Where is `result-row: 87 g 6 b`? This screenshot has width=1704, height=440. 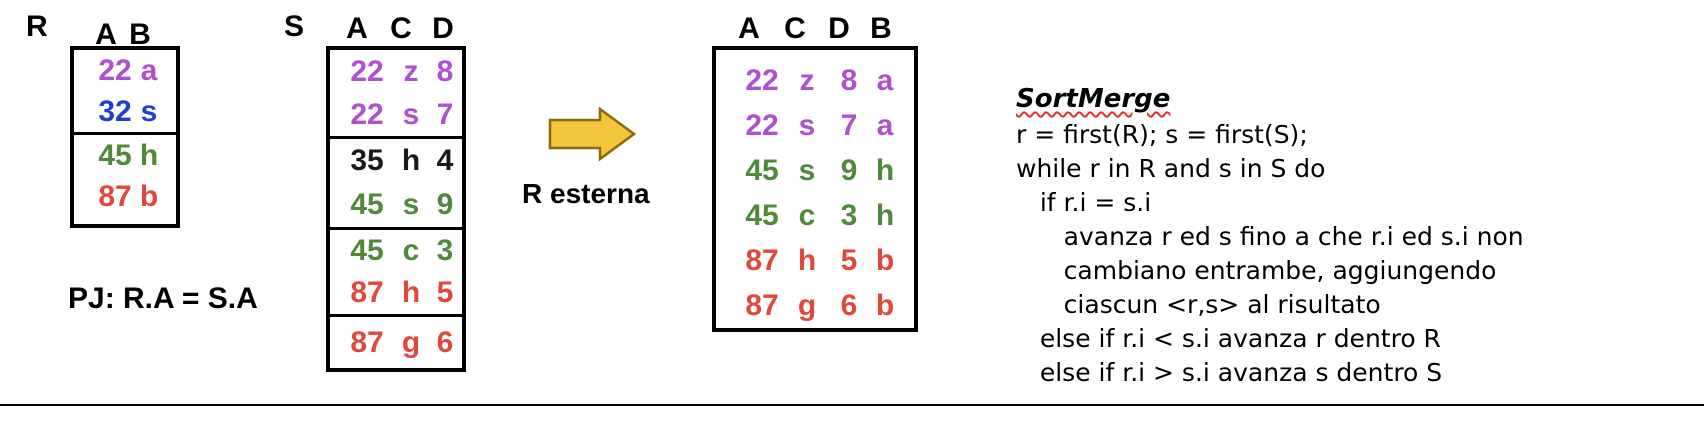
result-row: 87 g 6 b is located at coordinates (815, 305).